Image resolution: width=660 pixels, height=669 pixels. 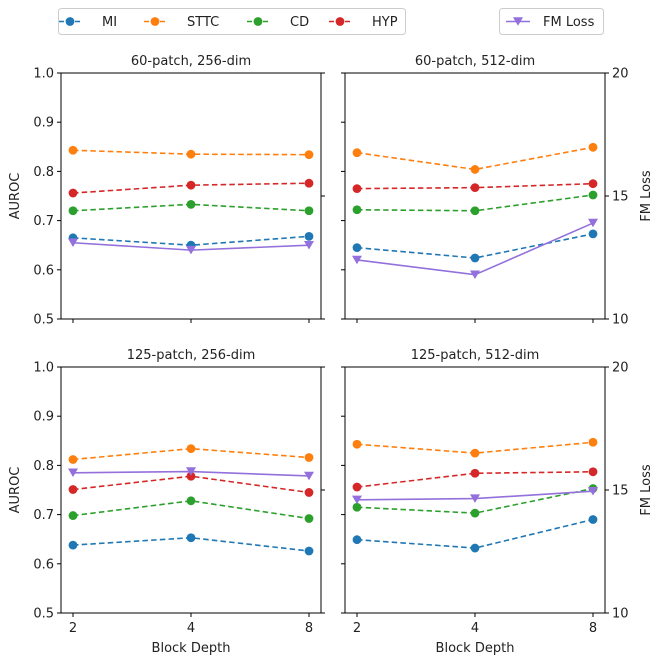 I want to click on x-axis-label: Block Depth, so click(x=191, y=648).